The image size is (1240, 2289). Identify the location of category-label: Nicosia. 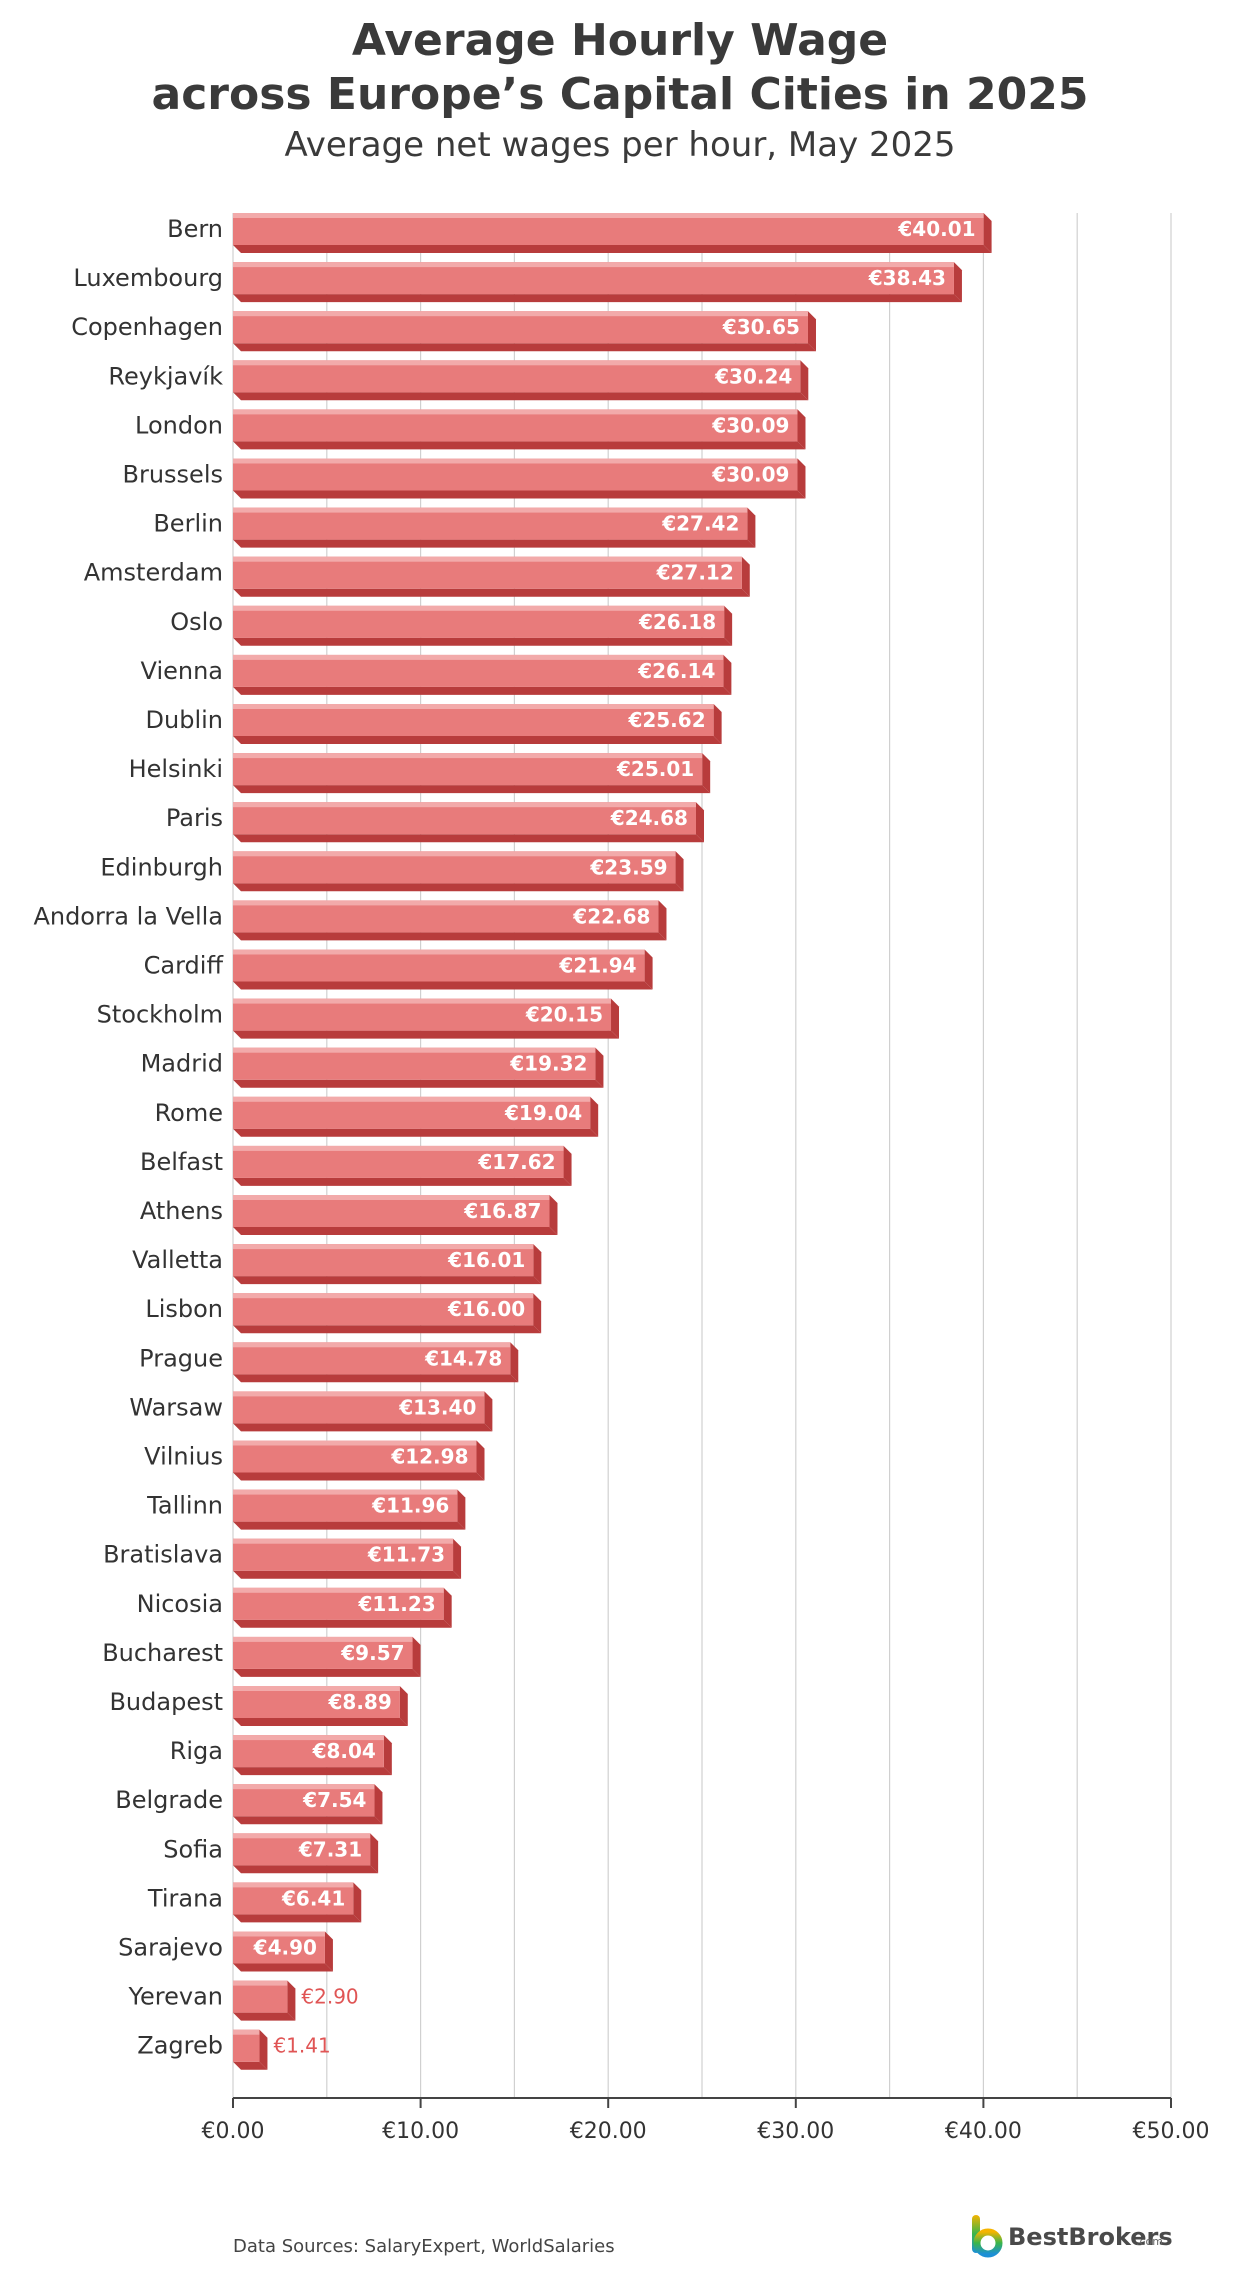
(180, 1604).